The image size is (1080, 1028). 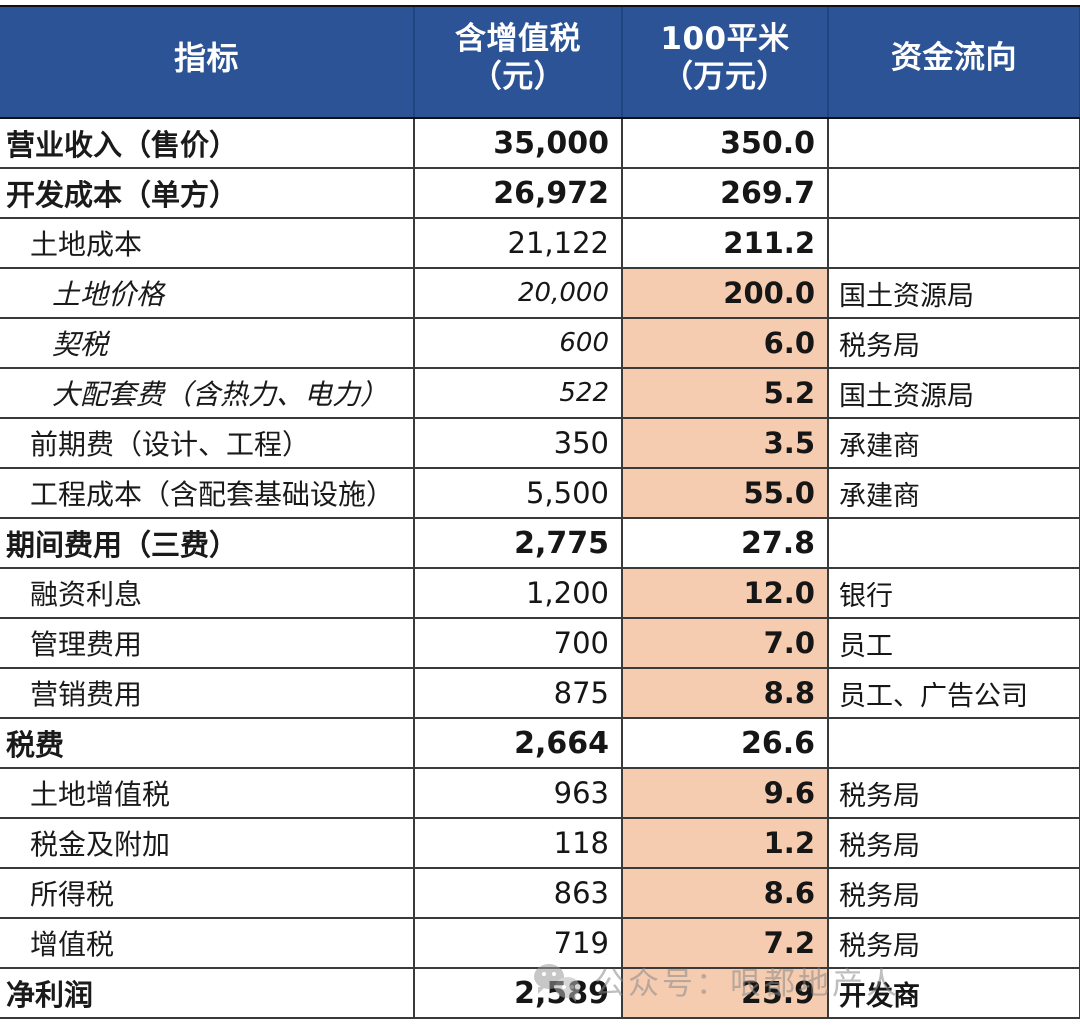 I want to click on cell-total-amount: 6.0, so click(x=725, y=343).